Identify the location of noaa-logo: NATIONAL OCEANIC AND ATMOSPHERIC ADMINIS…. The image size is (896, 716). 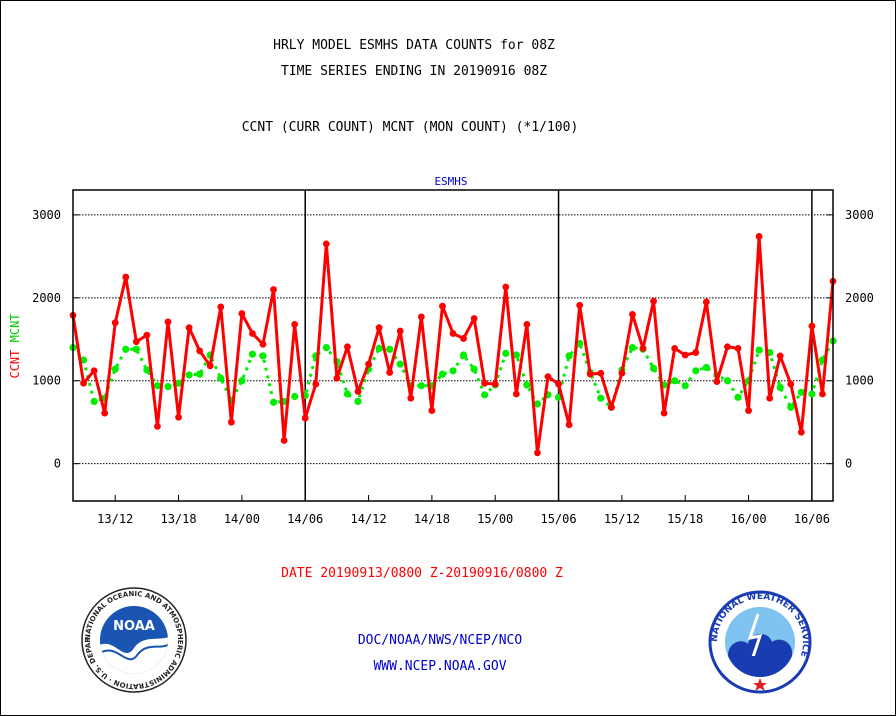
(133, 639).